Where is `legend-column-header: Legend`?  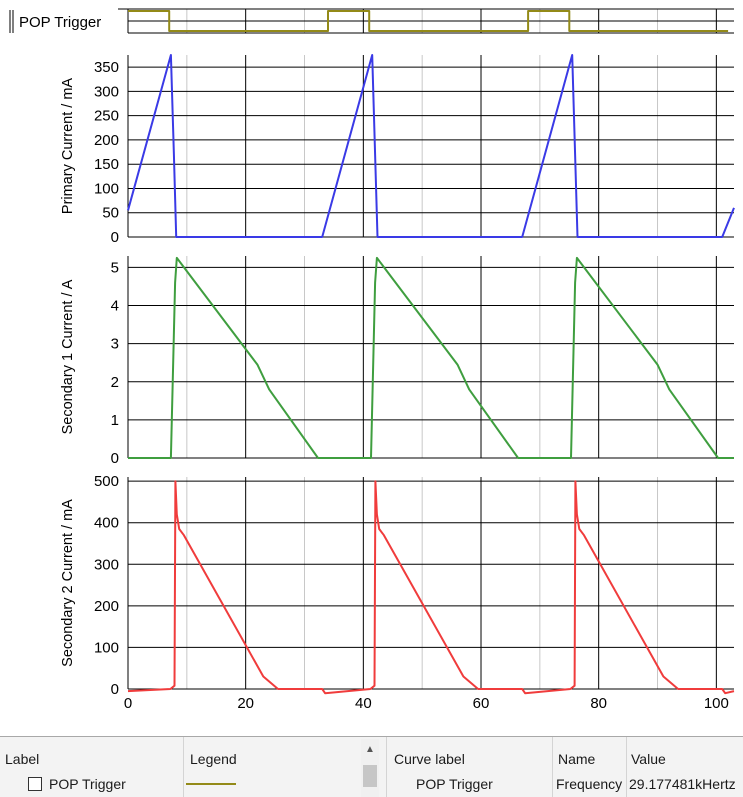
legend-column-header: Legend is located at coordinates (213, 759).